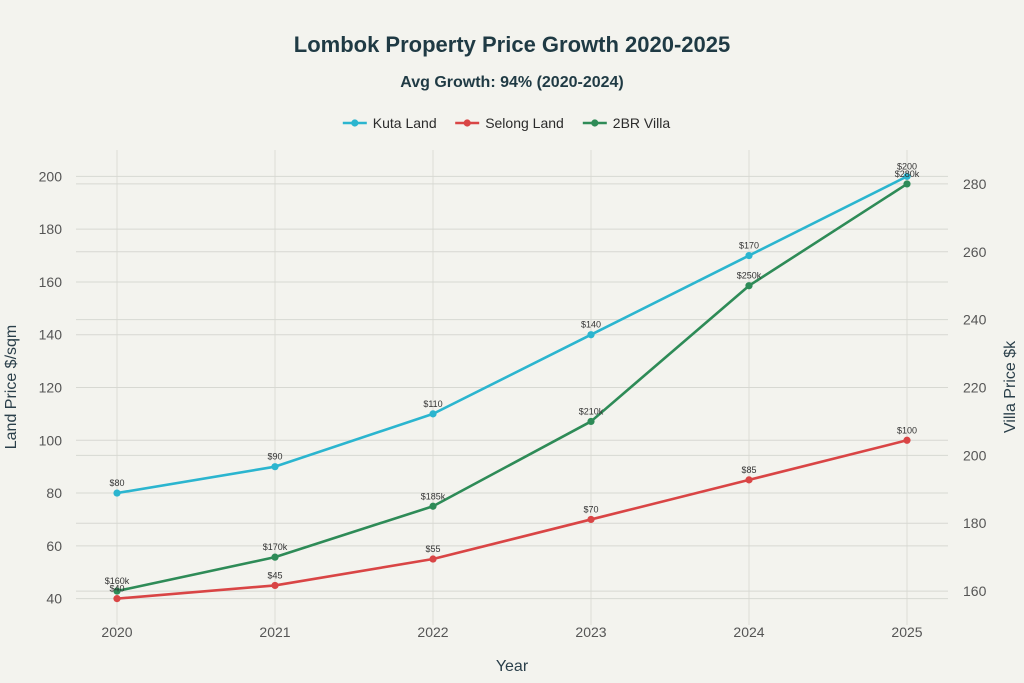 This screenshot has width=1024, height=683. Describe the element at coordinates (975, 523) in the screenshot. I see `y2-tick-label: 180` at that location.